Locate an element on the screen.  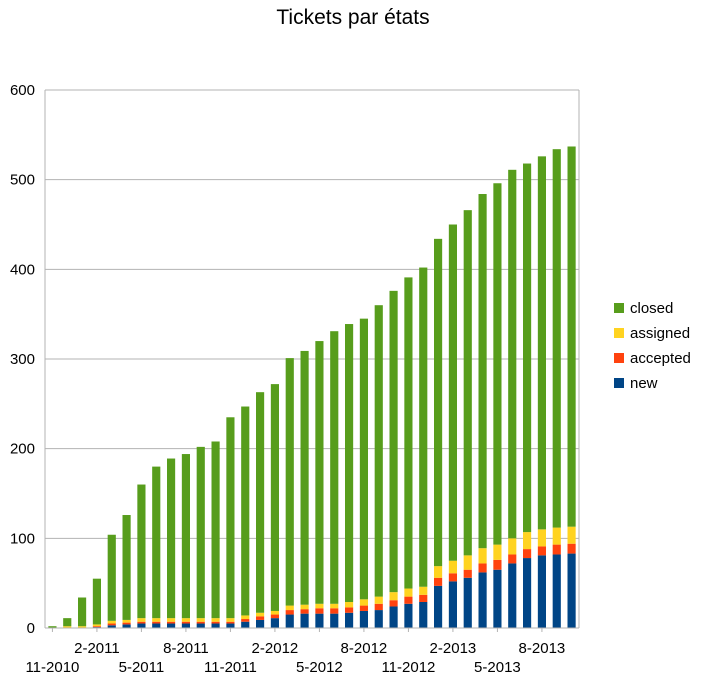
legend-swatch-assigned is located at coordinates (619, 333).